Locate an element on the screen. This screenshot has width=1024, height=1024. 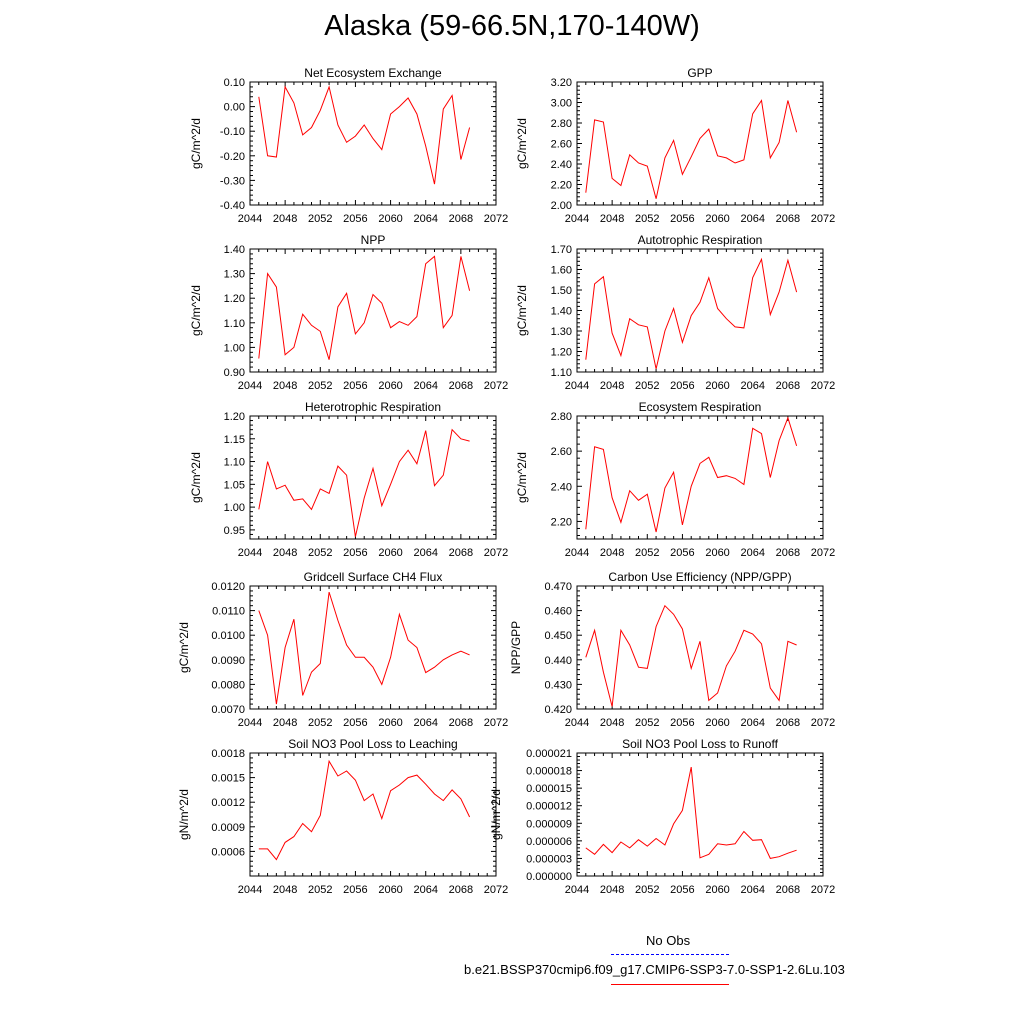
y-tick-label: 0.0015 is located at coordinates (228, 779).